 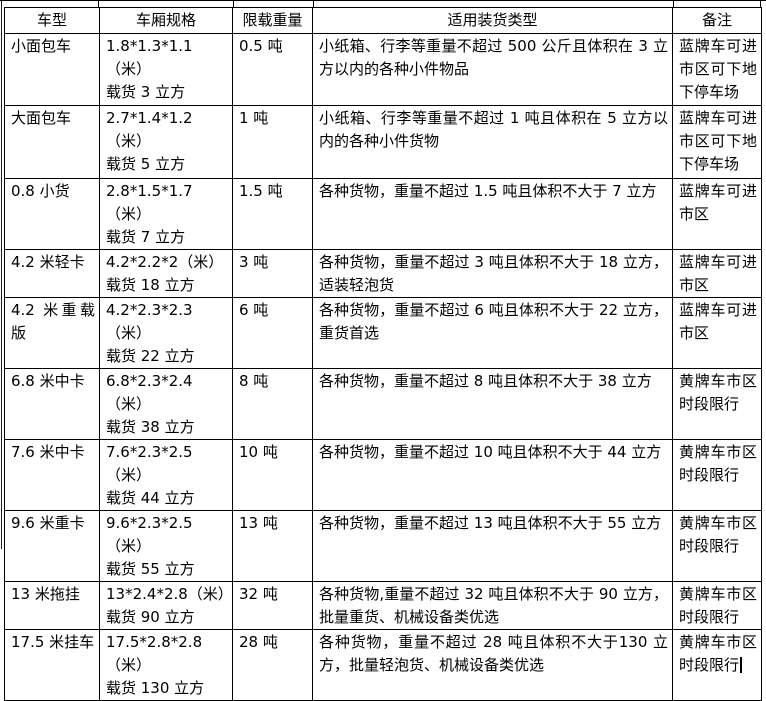 What do you see at coordinates (741, 665) in the screenshot?
I see `text-cursor` at bounding box center [741, 665].